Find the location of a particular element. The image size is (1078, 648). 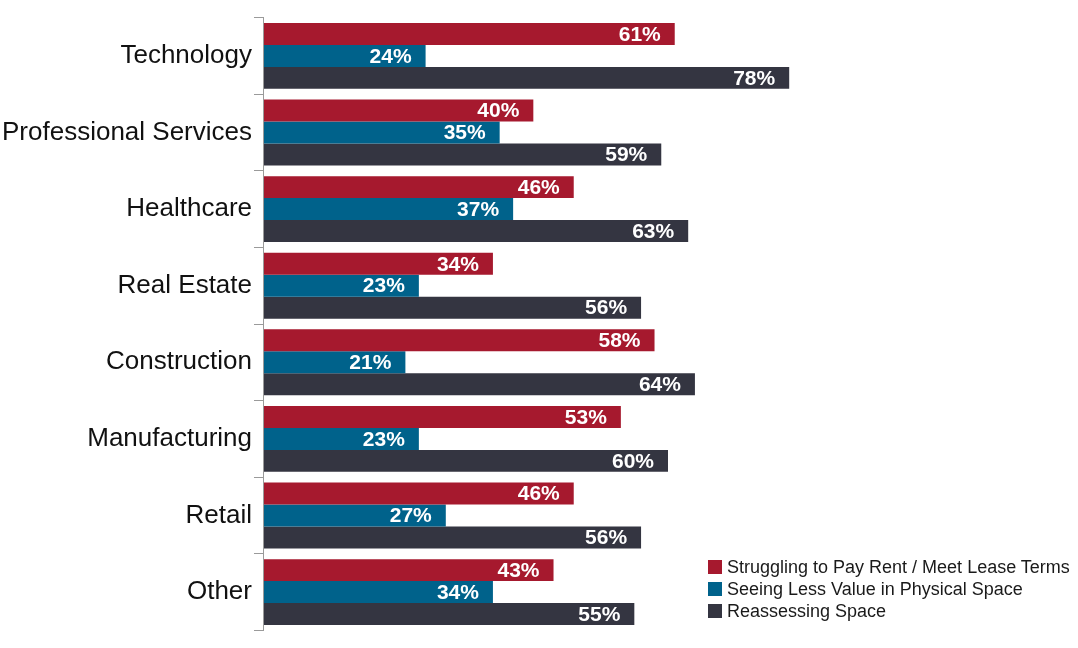

data-label: 78% is located at coordinates (754, 77).